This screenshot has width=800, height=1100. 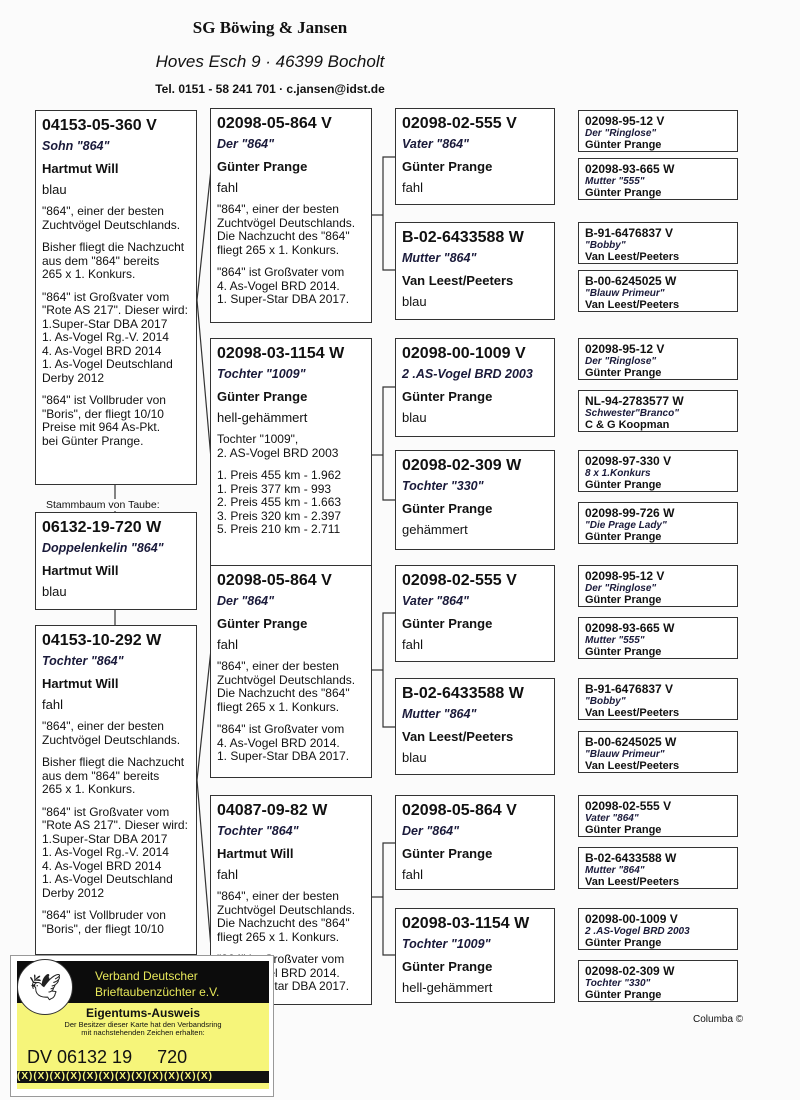 What do you see at coordinates (618, 473) in the screenshot?
I see `pigeon-name: 8 x 1.Konkurs` at bounding box center [618, 473].